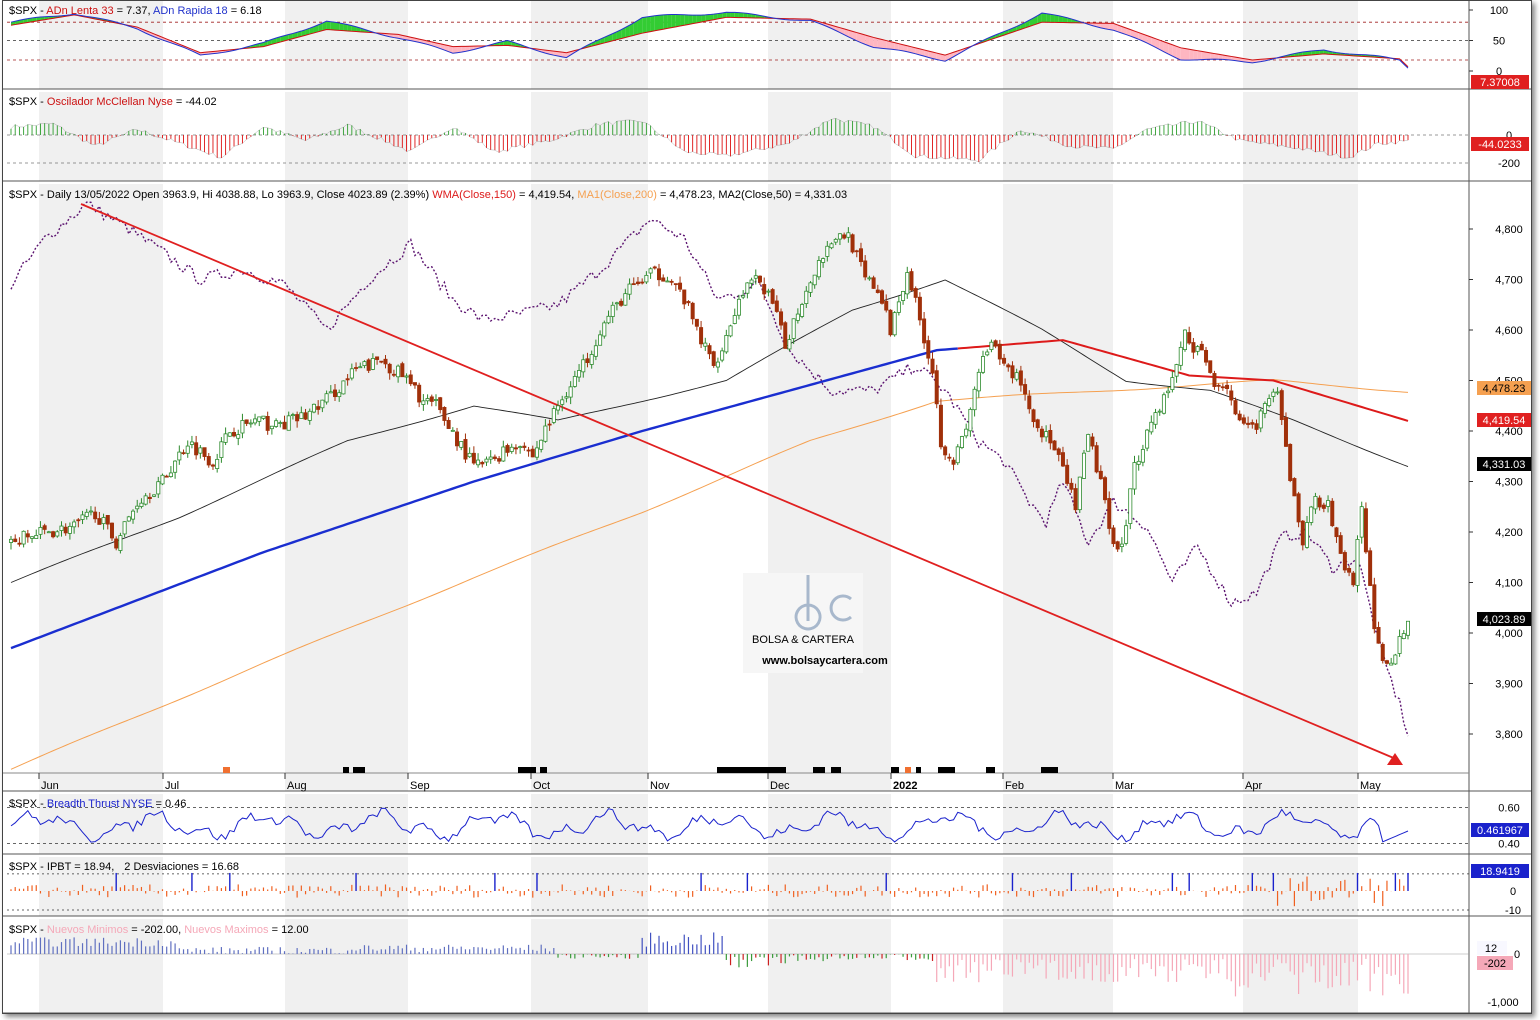 The height and width of the screenshot is (1020, 1540). What do you see at coordinates (1500, 82) in the screenshot?
I see `adn-value-tag` at bounding box center [1500, 82].